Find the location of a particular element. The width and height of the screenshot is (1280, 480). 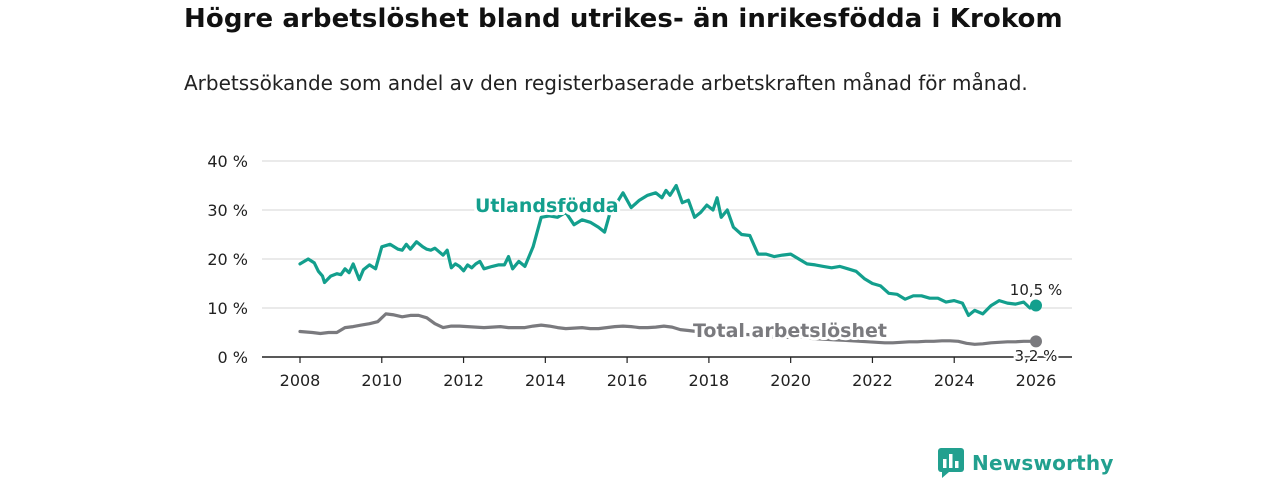

y-tick-label: 0 % is located at coordinates (233, 357).